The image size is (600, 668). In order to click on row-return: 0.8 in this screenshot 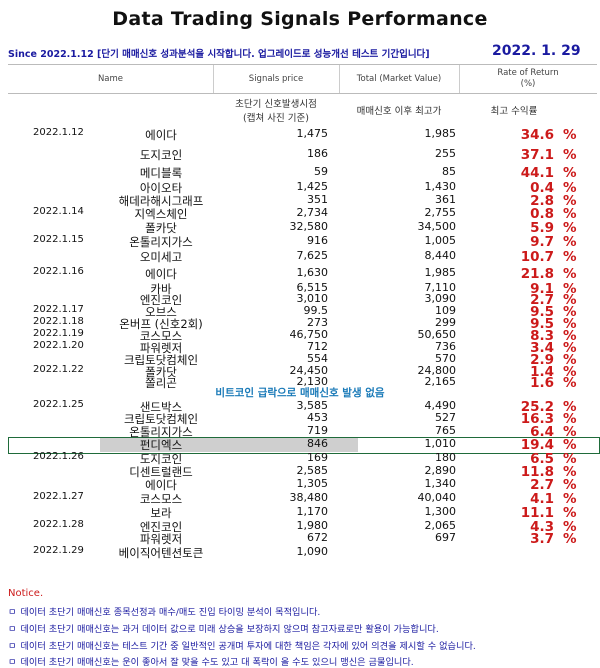, I will do `click(542, 214)`.